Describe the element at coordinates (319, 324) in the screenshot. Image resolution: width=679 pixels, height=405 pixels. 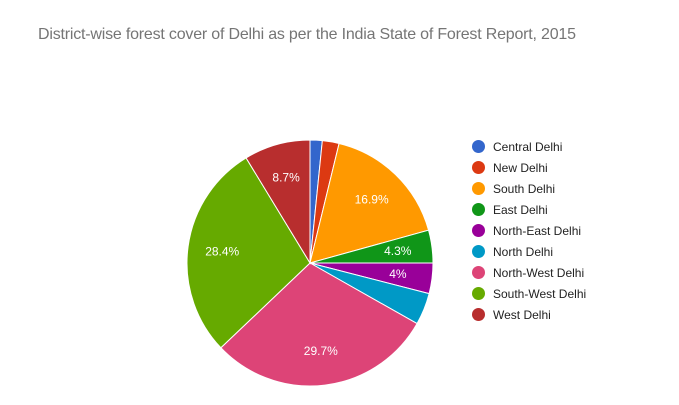
I see `pie-slice-north-west-delhi` at that location.